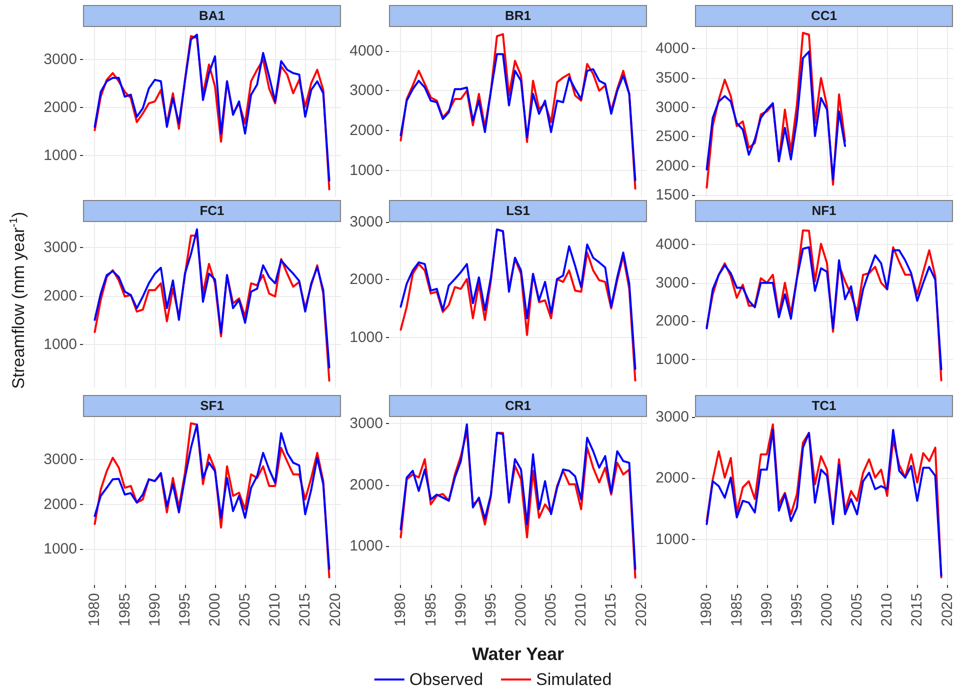 This screenshot has height=693, width=969. I want to click on y-tick-label: 3500, so click(672, 78).